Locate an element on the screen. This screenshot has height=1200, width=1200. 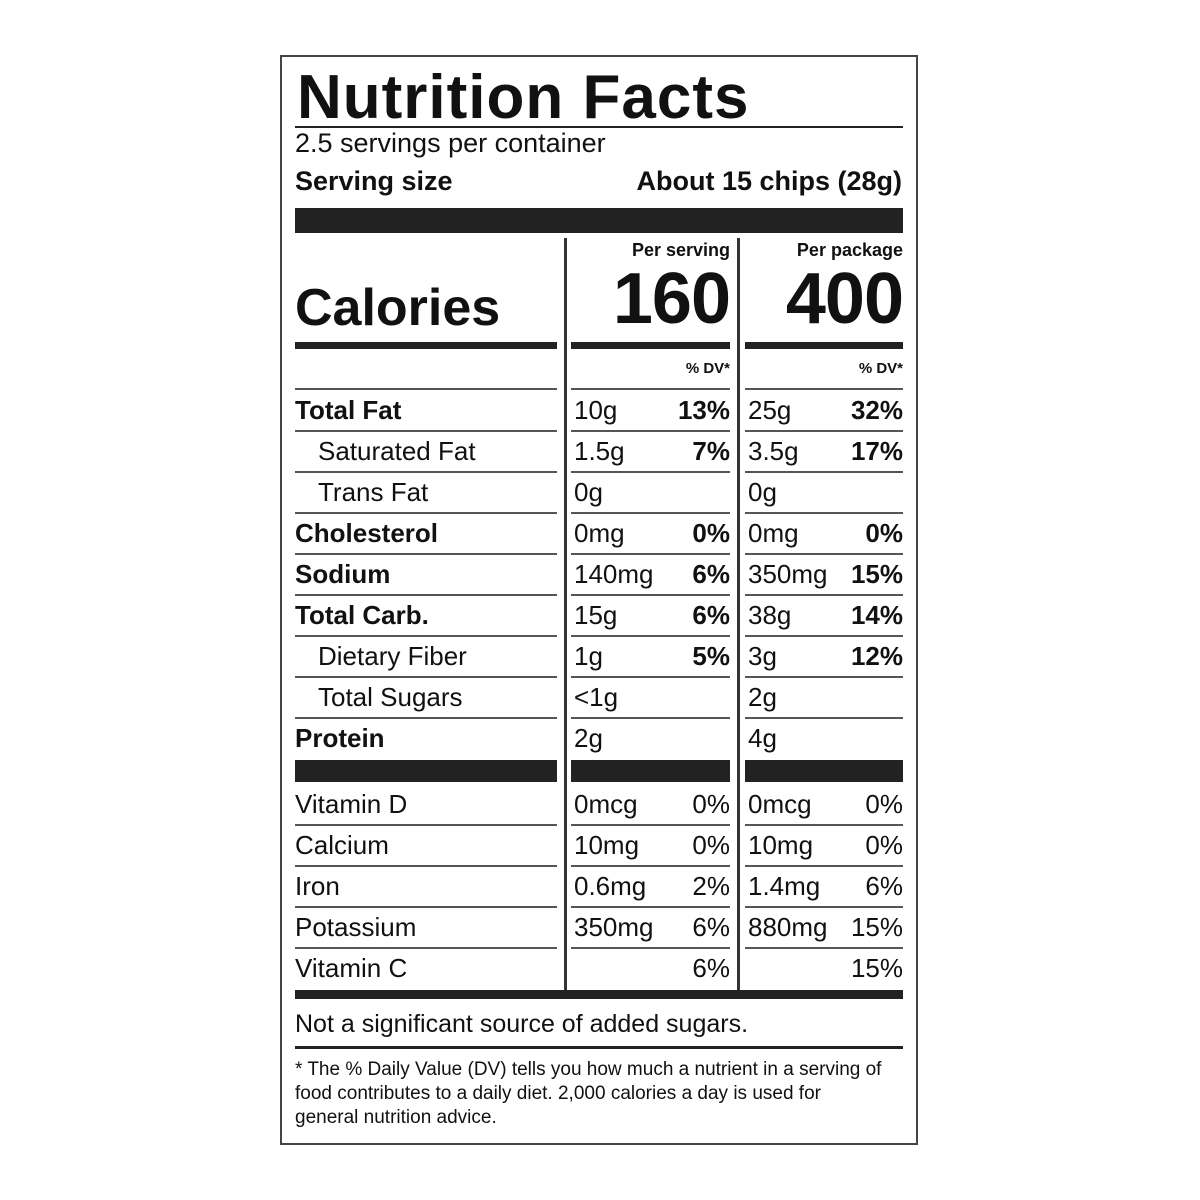
calories-per-serving: 160 is located at coordinates (671, 299).